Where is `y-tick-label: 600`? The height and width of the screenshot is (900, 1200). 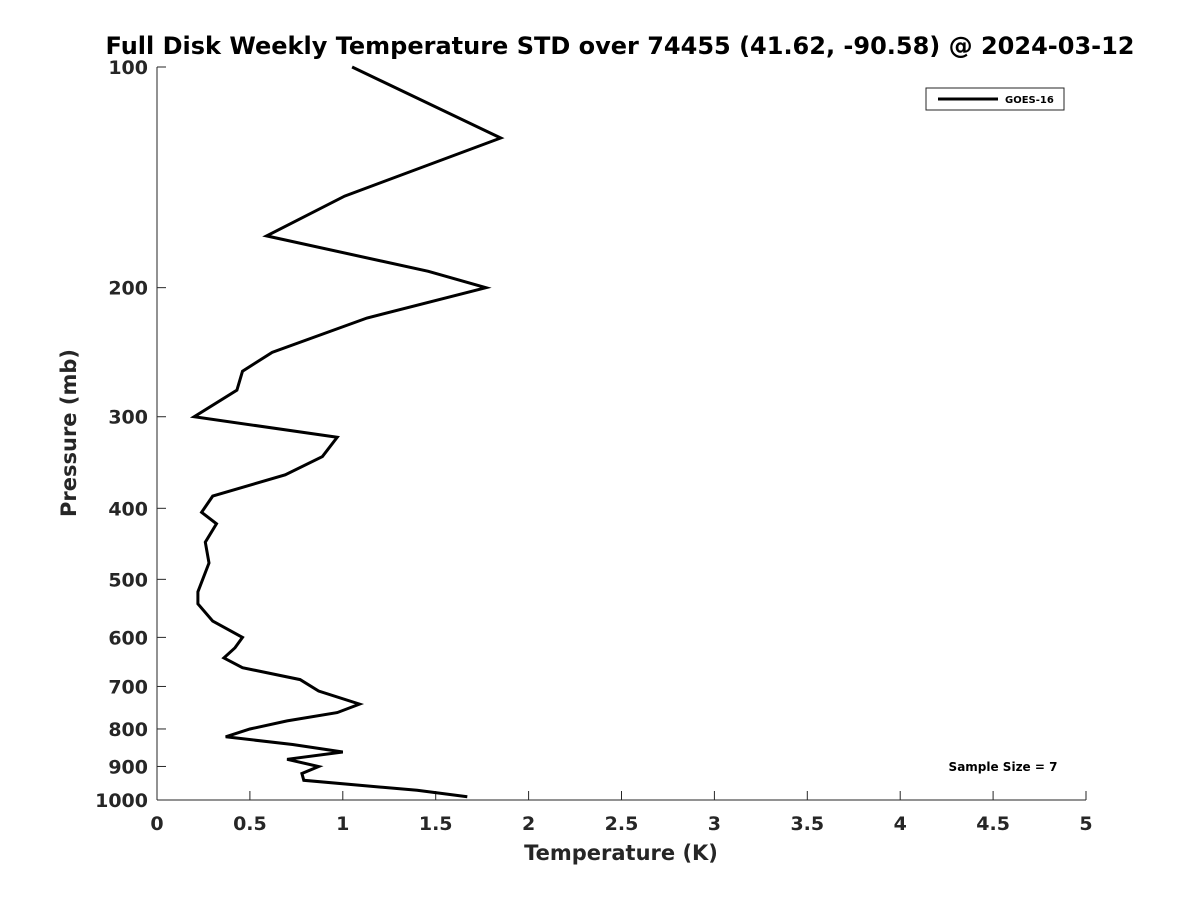 y-tick-label: 600 is located at coordinates (128, 638).